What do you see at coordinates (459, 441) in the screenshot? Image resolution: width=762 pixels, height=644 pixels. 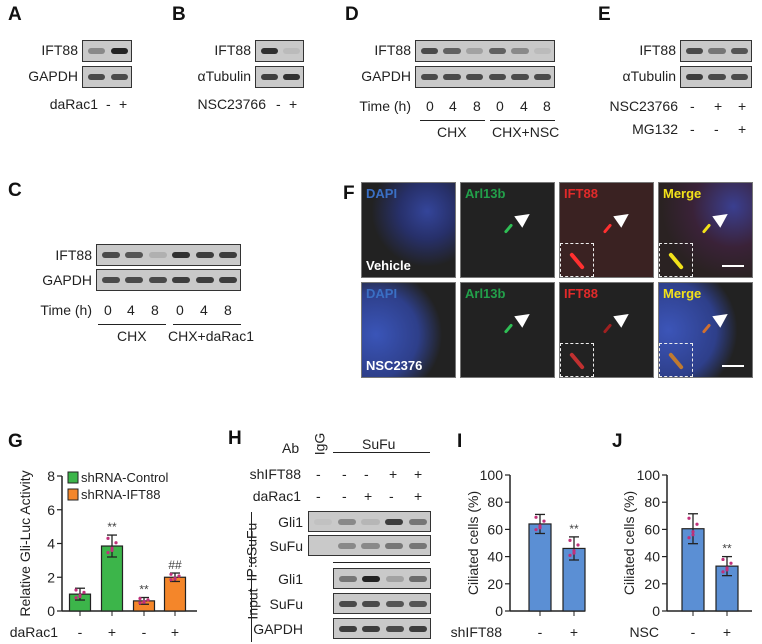 I see `panel-letter-I: I` at bounding box center [459, 441].